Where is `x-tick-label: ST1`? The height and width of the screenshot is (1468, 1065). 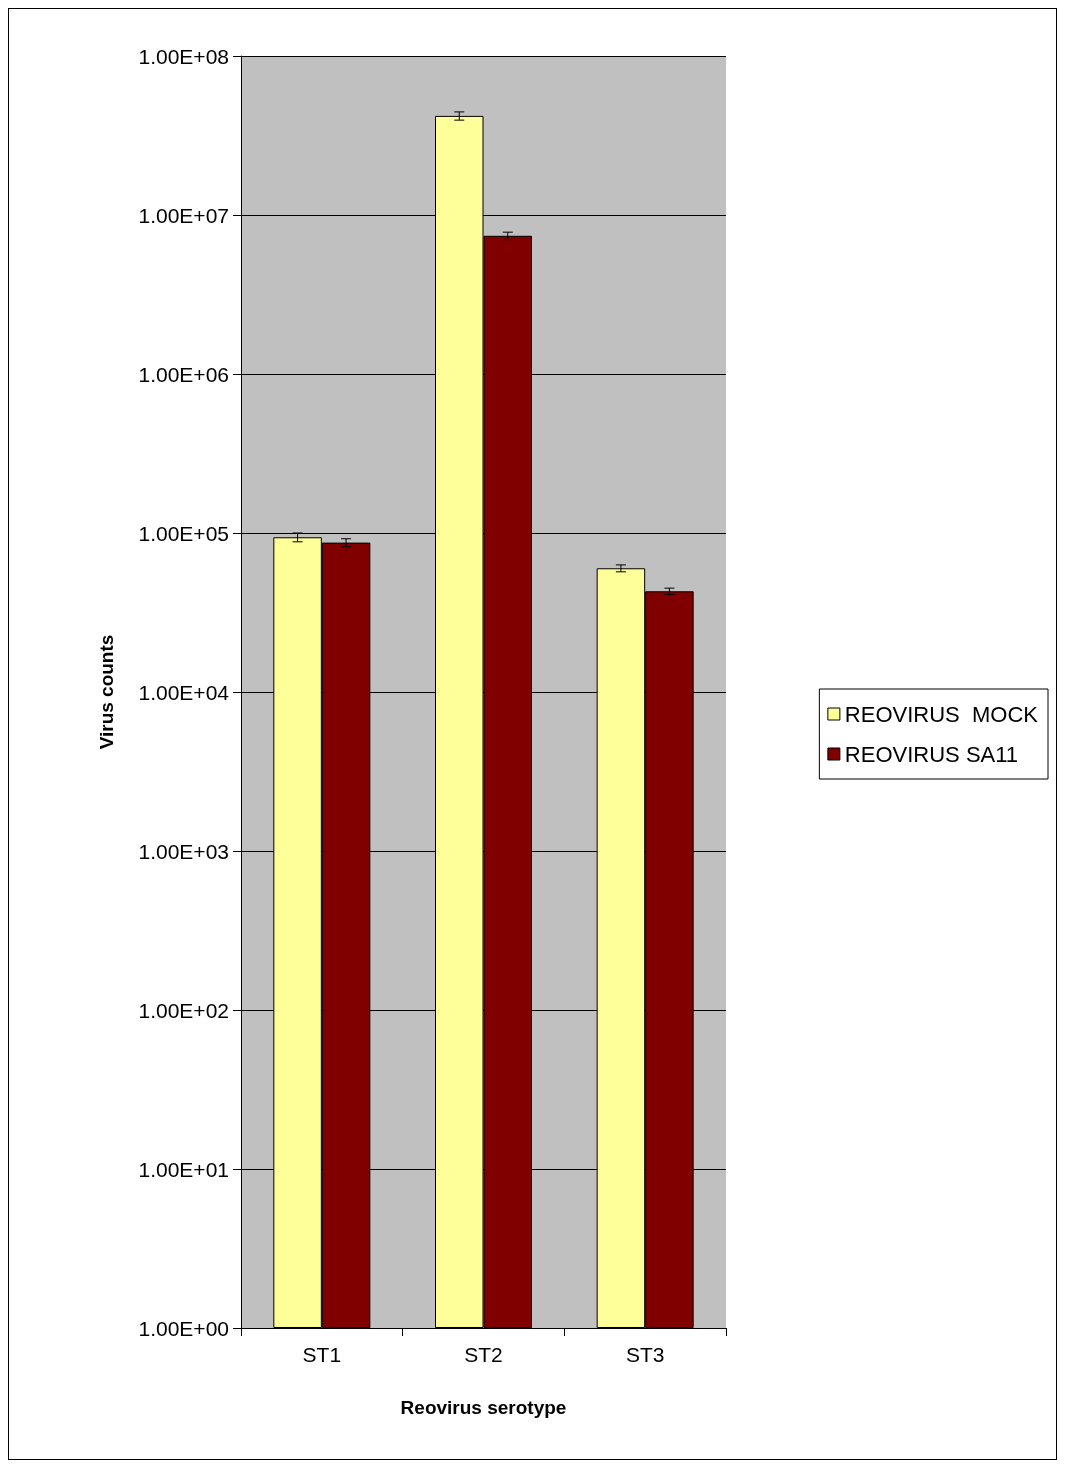 x-tick-label: ST1 is located at coordinates (322, 1354).